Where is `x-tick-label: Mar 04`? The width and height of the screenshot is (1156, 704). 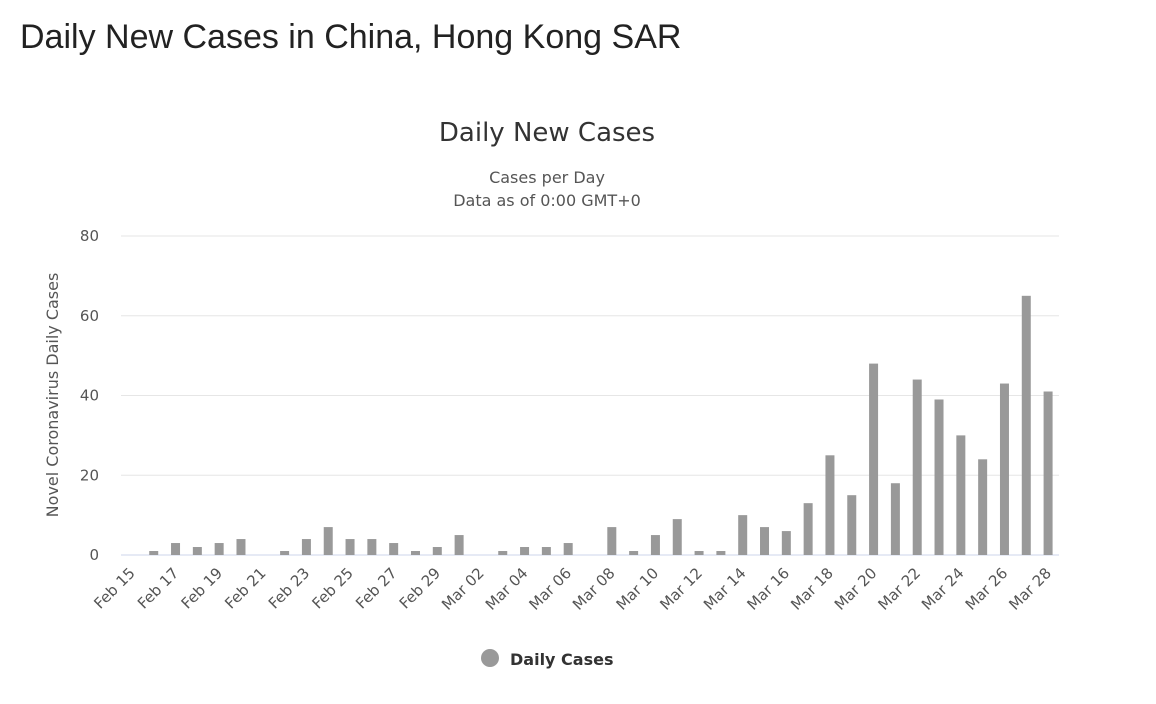 x-tick-label: Mar 04 is located at coordinates (507, 589).